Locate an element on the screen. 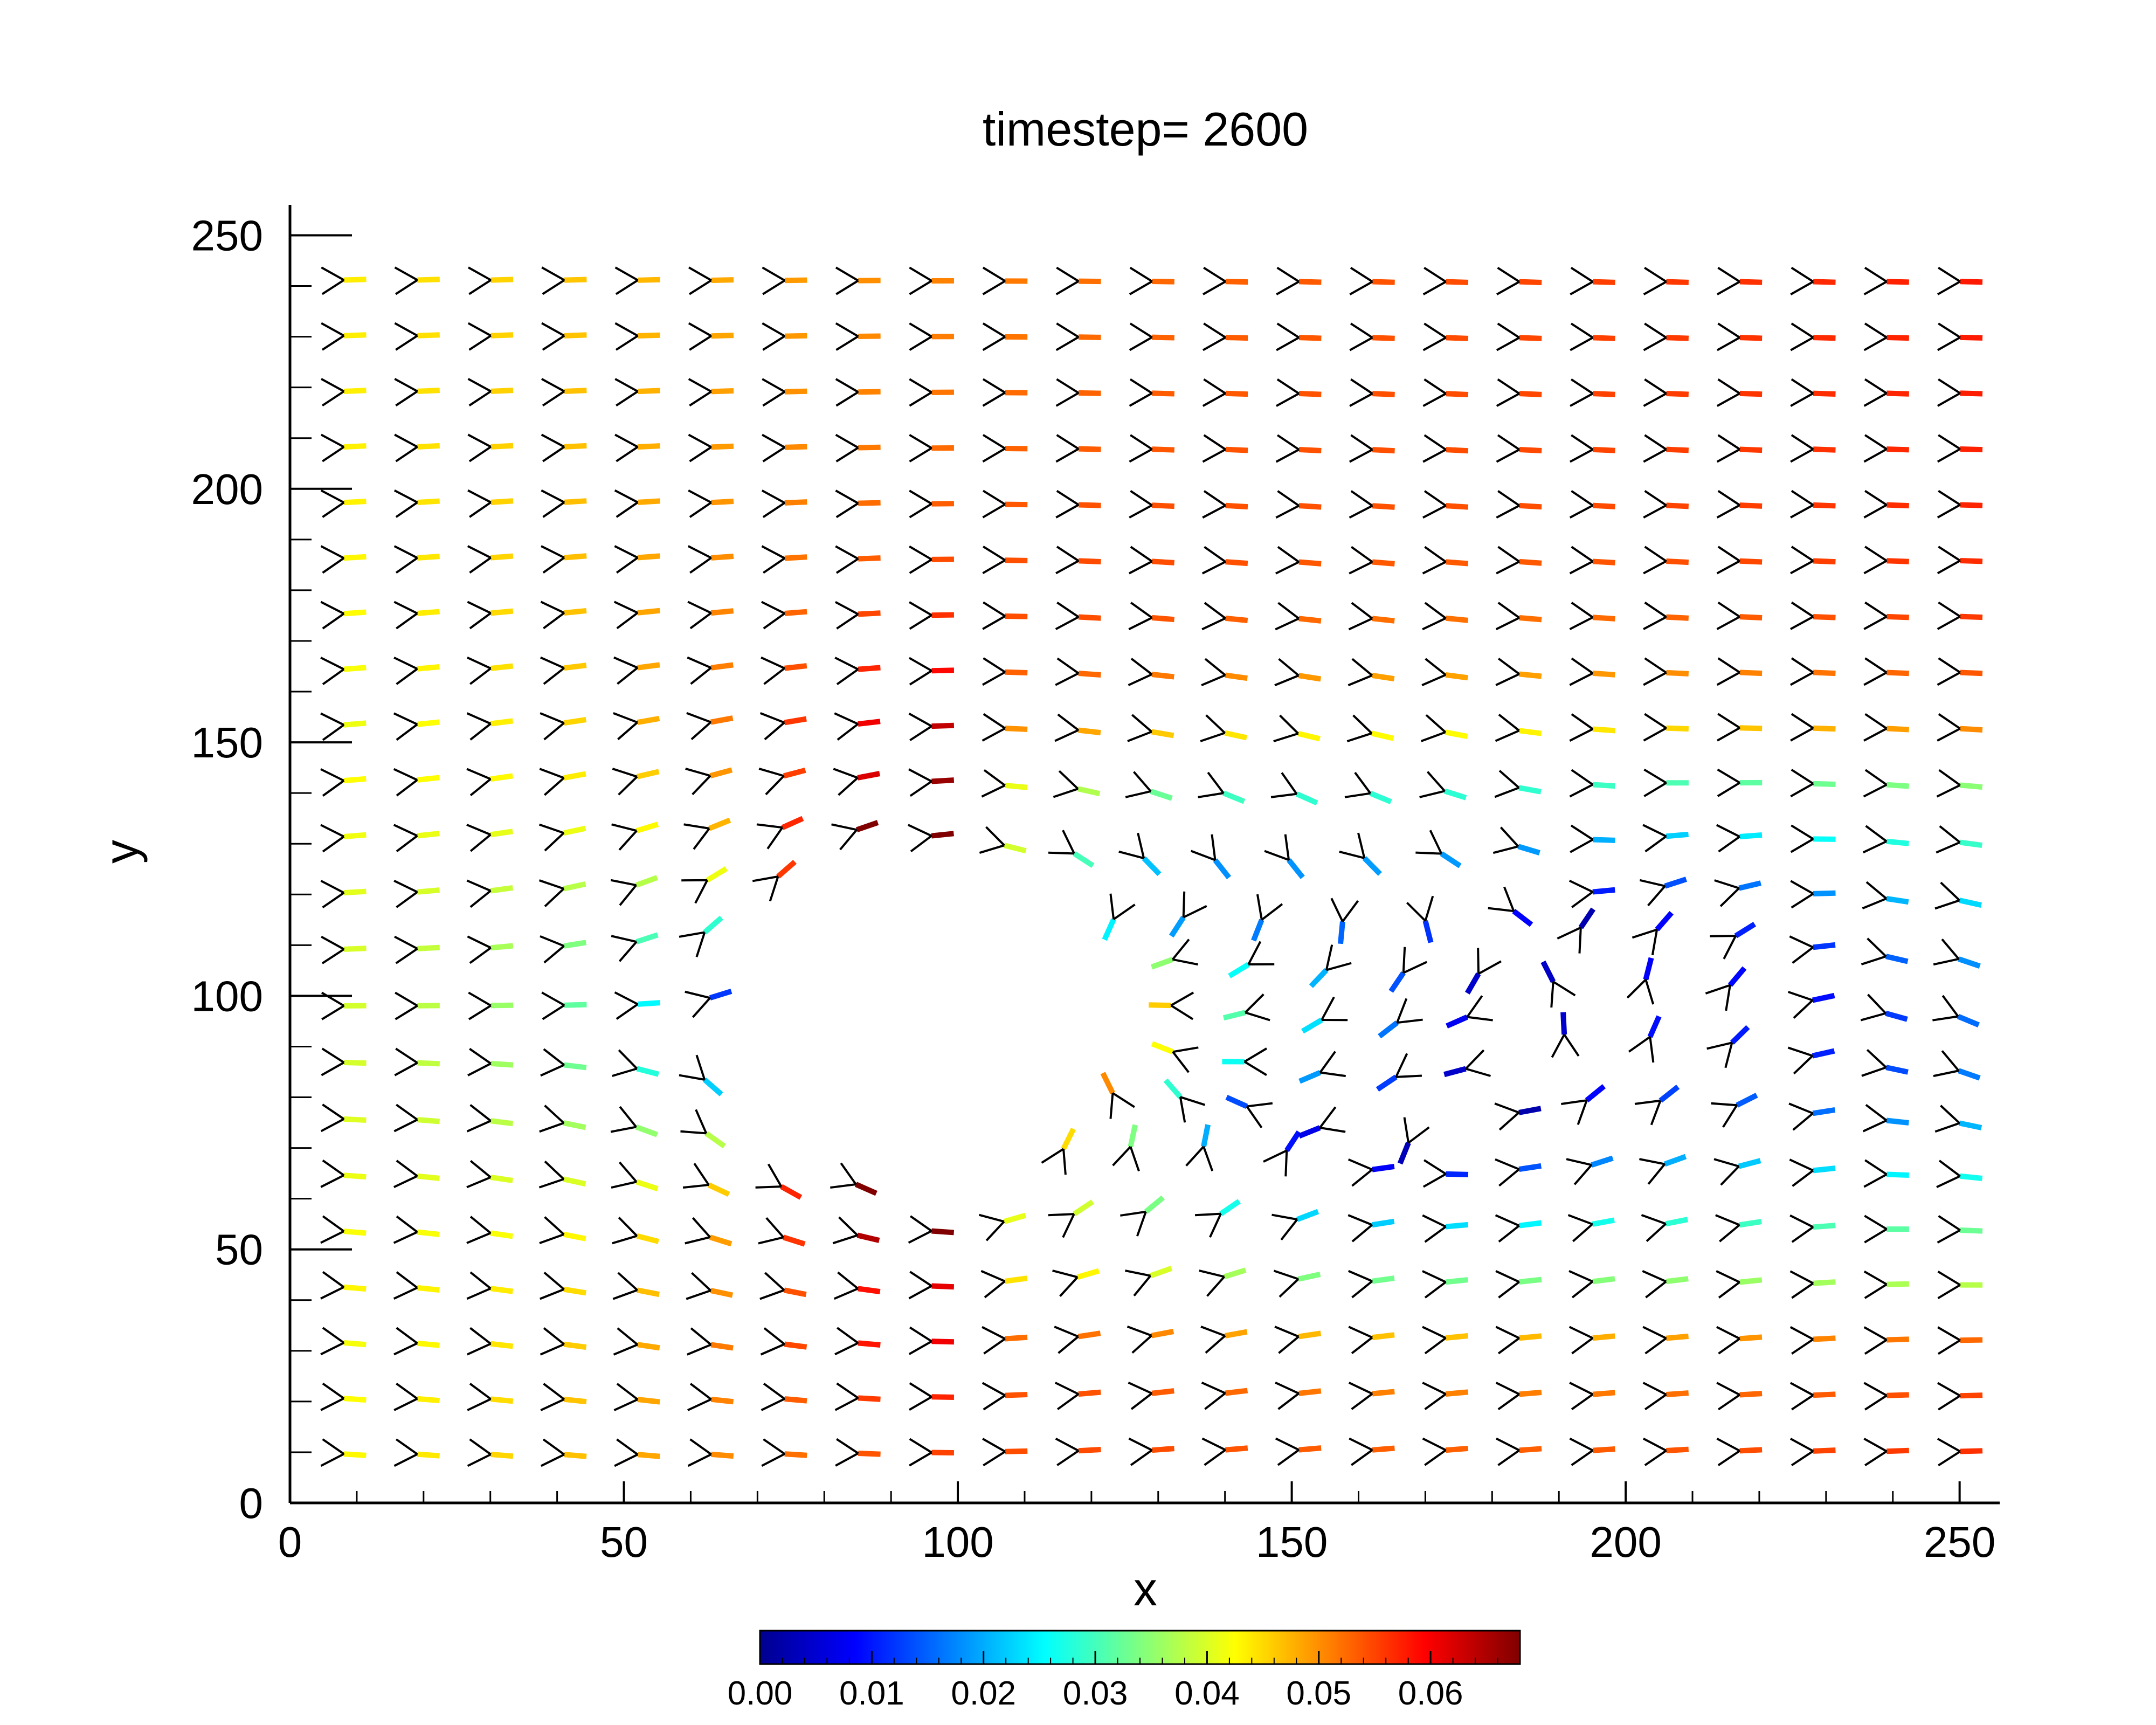  y-axis-label: y is located at coordinates (121, 852).